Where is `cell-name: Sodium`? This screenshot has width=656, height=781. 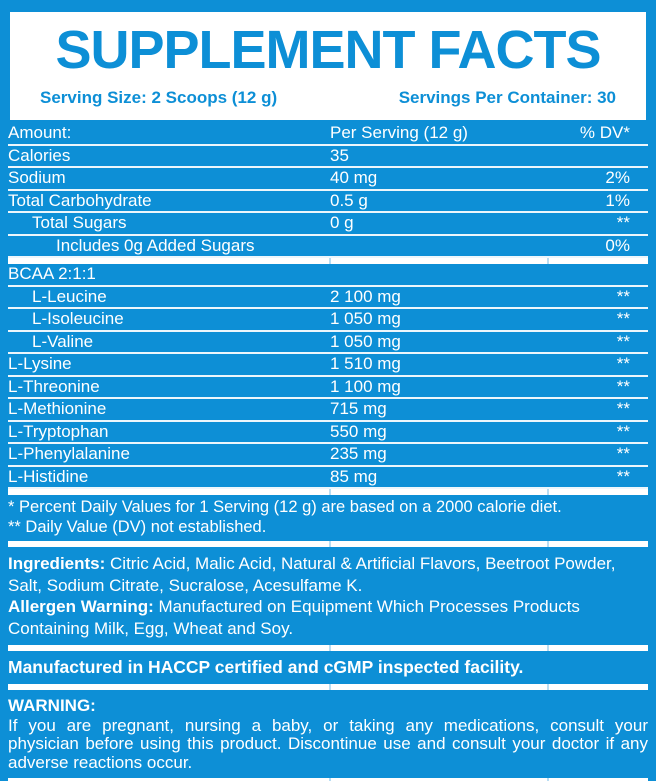 cell-name: Sodium is located at coordinates (37, 178).